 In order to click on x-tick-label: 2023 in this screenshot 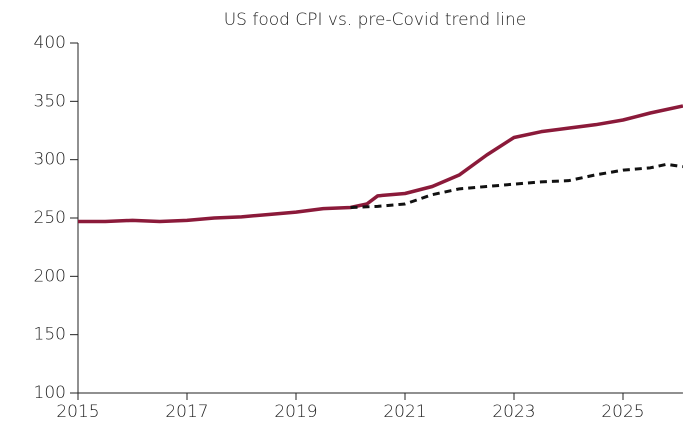, I will do `click(513, 412)`.